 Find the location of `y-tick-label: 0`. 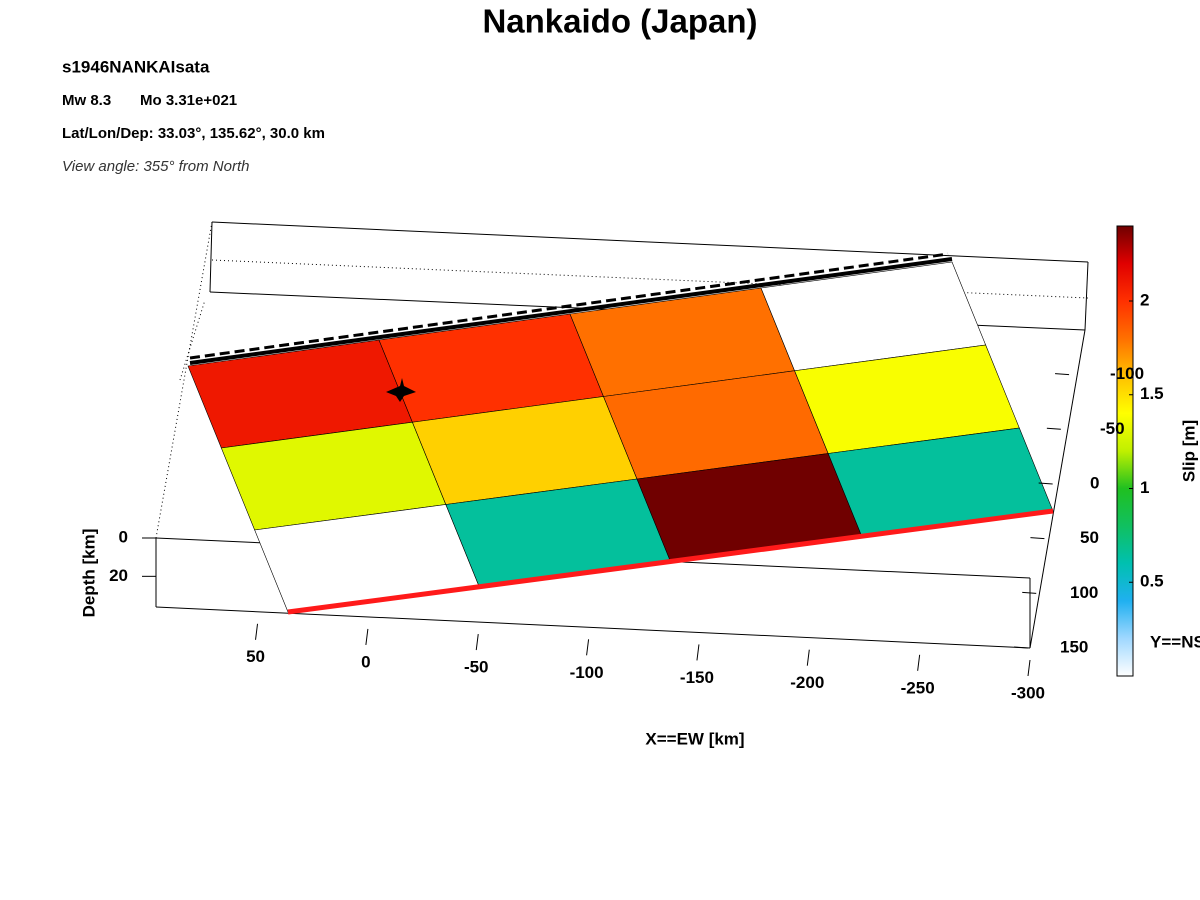

y-tick-label: 0 is located at coordinates (1094, 482).